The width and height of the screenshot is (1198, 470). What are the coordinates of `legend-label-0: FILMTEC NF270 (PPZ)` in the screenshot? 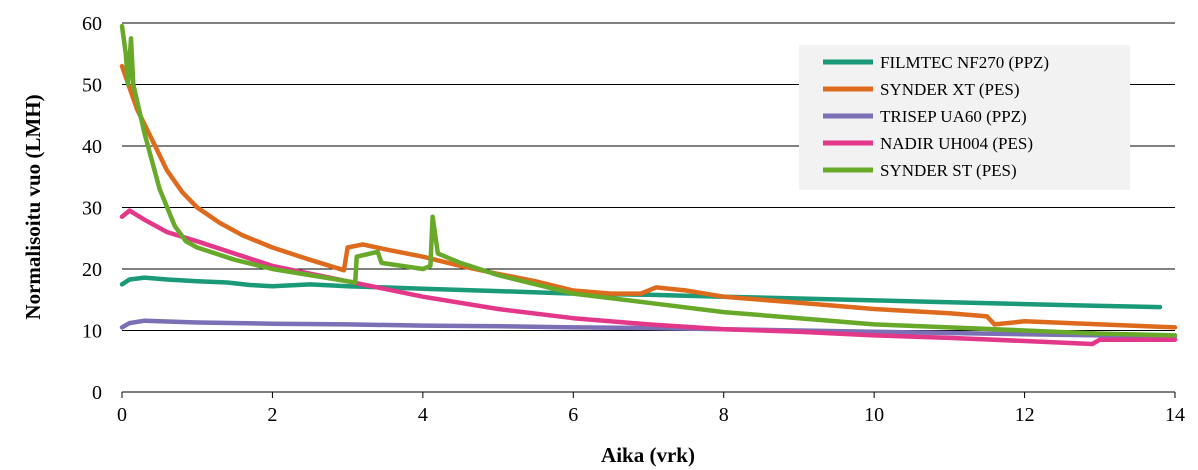 It's located at (964, 62).